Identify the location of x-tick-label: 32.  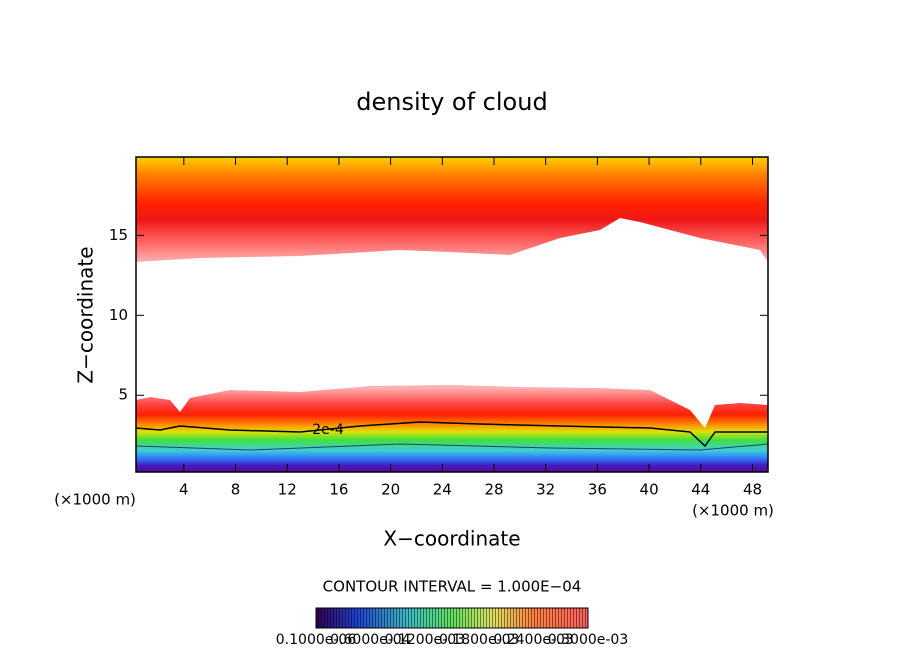
(545, 490).